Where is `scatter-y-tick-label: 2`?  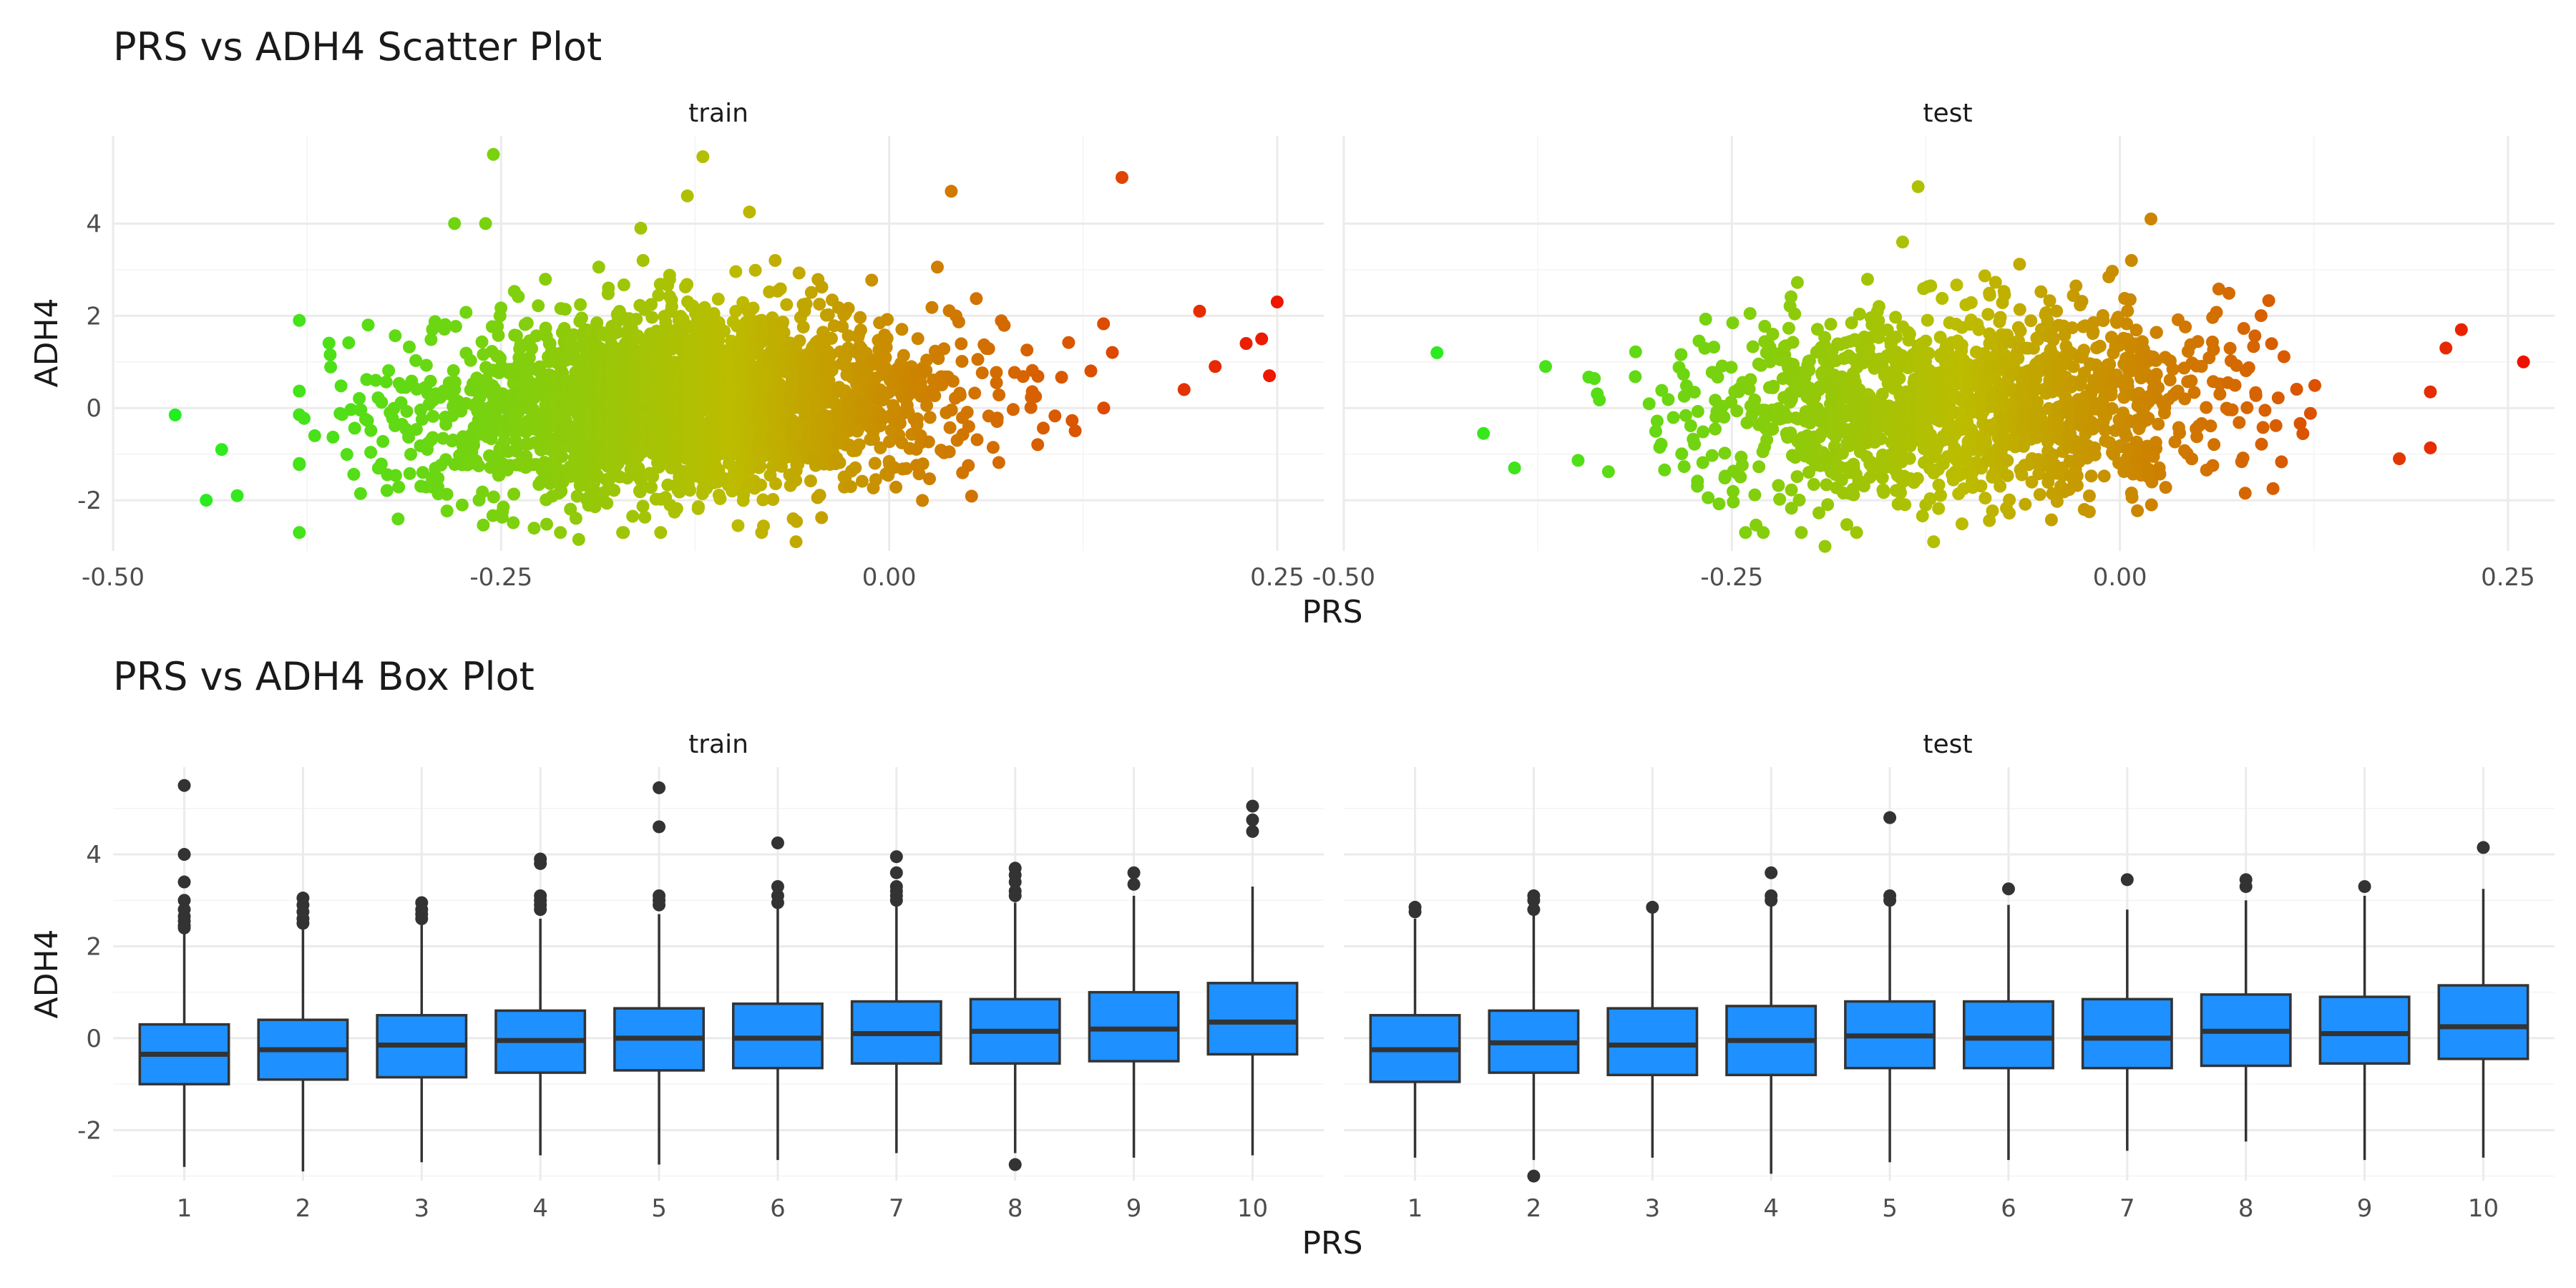 scatter-y-tick-label: 2 is located at coordinates (94, 316).